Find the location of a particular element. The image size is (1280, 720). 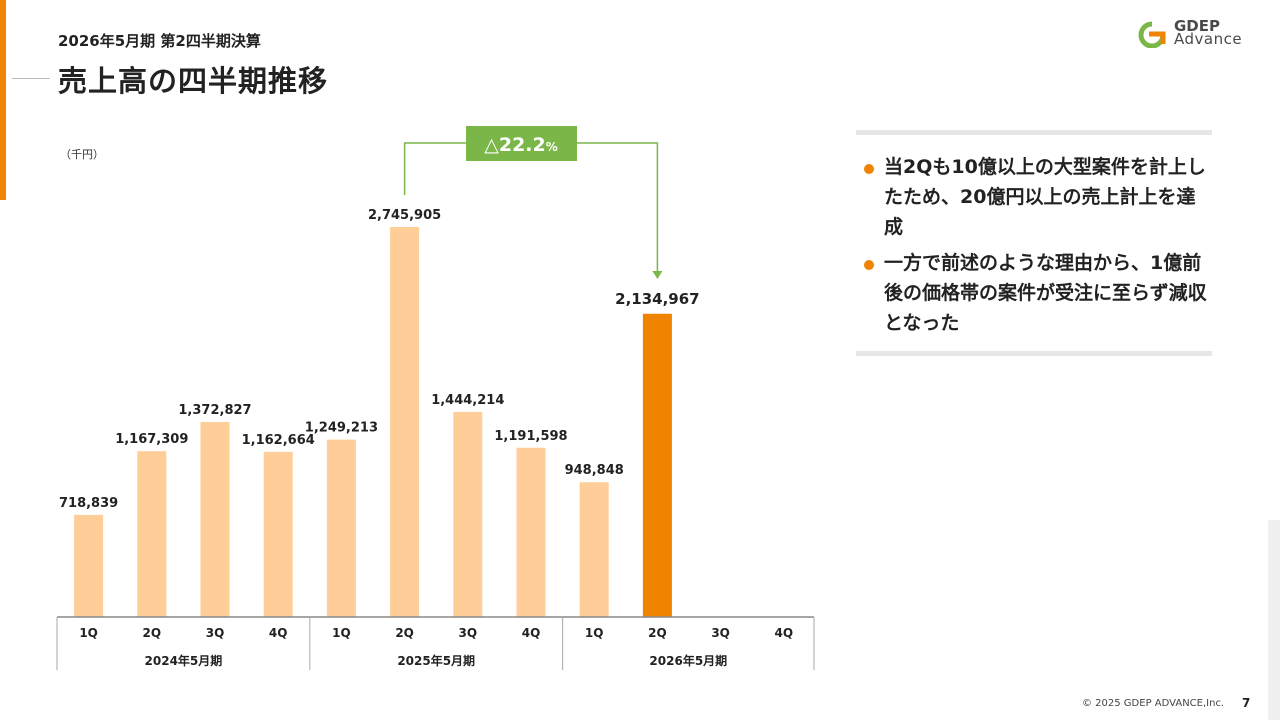

page-subtitle: 2026年5月期 第2四半期決算 is located at coordinates (159, 41).